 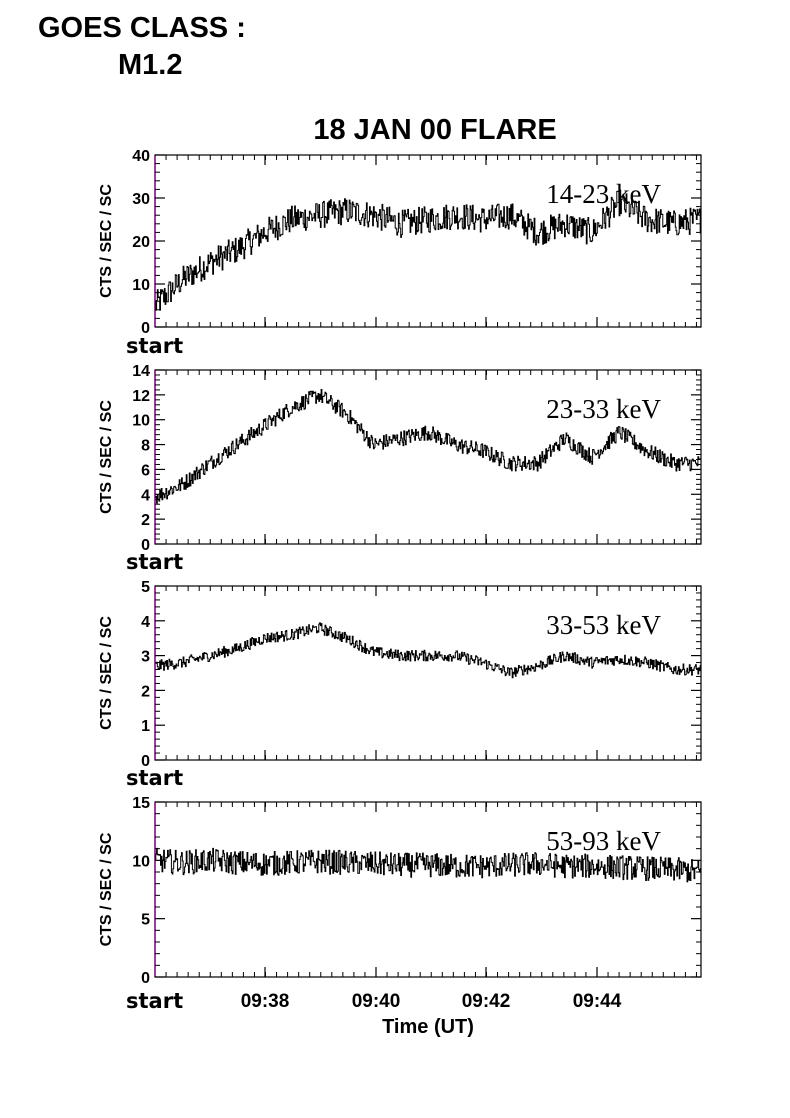 I want to click on x-tick-label: 09:44, so click(x=597, y=1001).